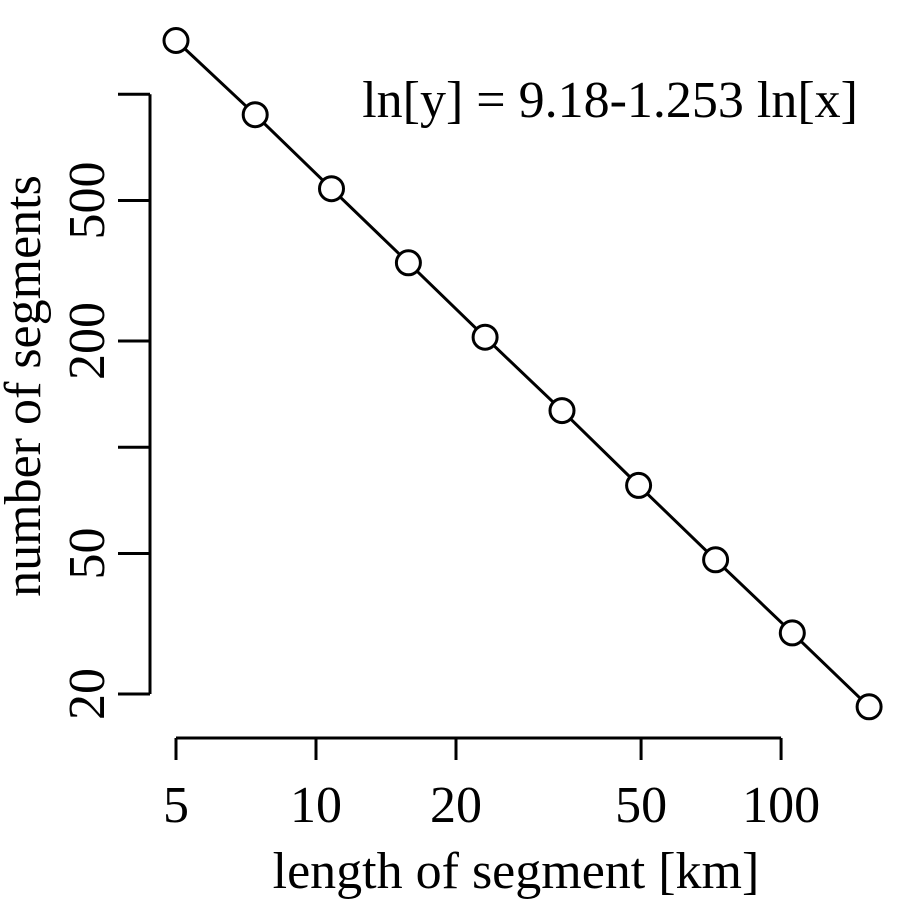  Describe the element at coordinates (87, 201) in the screenshot. I see `y-tick-label: 500` at that location.